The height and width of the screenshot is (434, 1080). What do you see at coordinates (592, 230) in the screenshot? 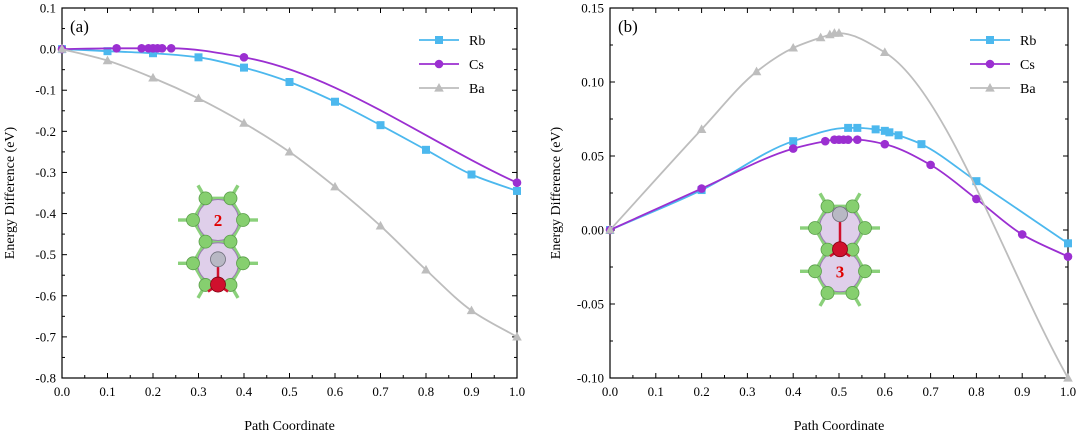
I see `y-tick-label: 0.00` at bounding box center [592, 230].